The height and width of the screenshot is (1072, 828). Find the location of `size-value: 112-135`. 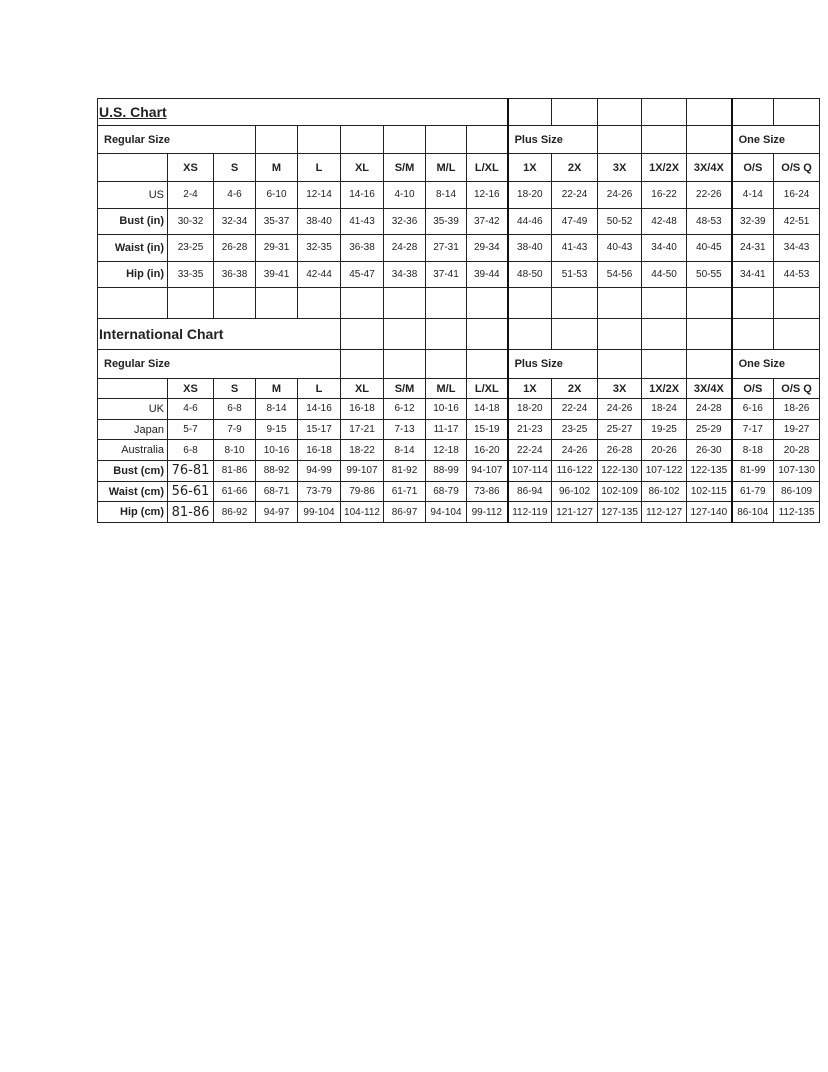

size-value: 112-135 is located at coordinates (797, 512).